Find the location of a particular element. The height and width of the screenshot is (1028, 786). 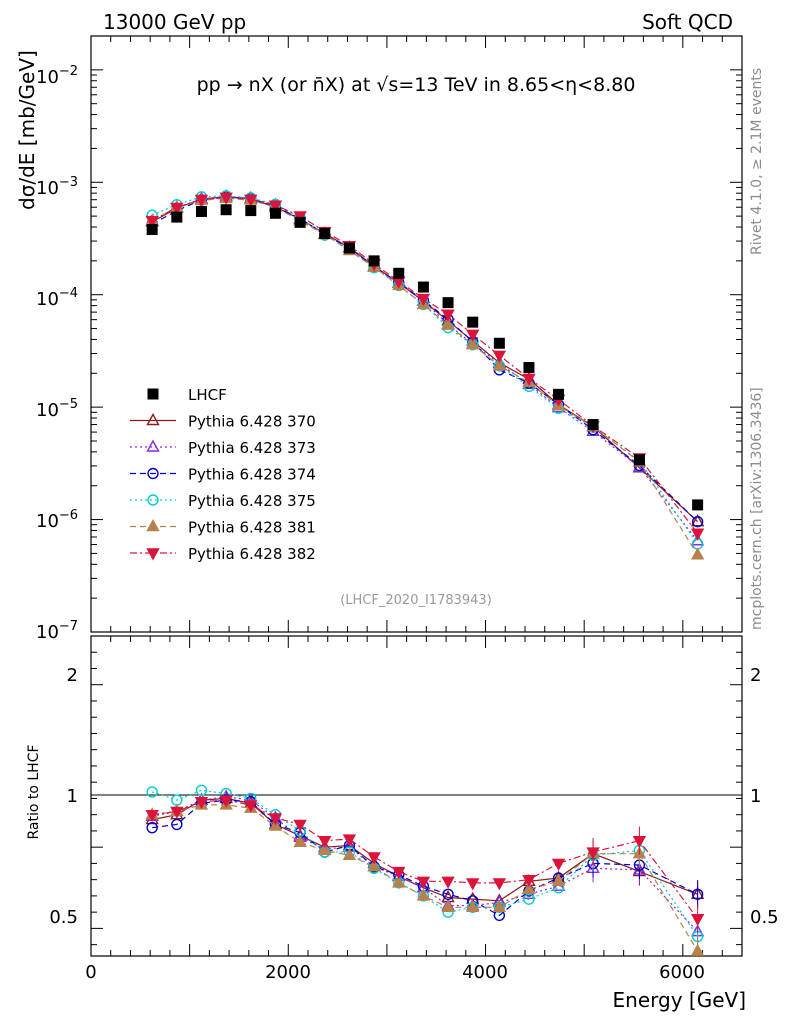

ratio-tick-label: 0.5 is located at coordinates (63, 917).